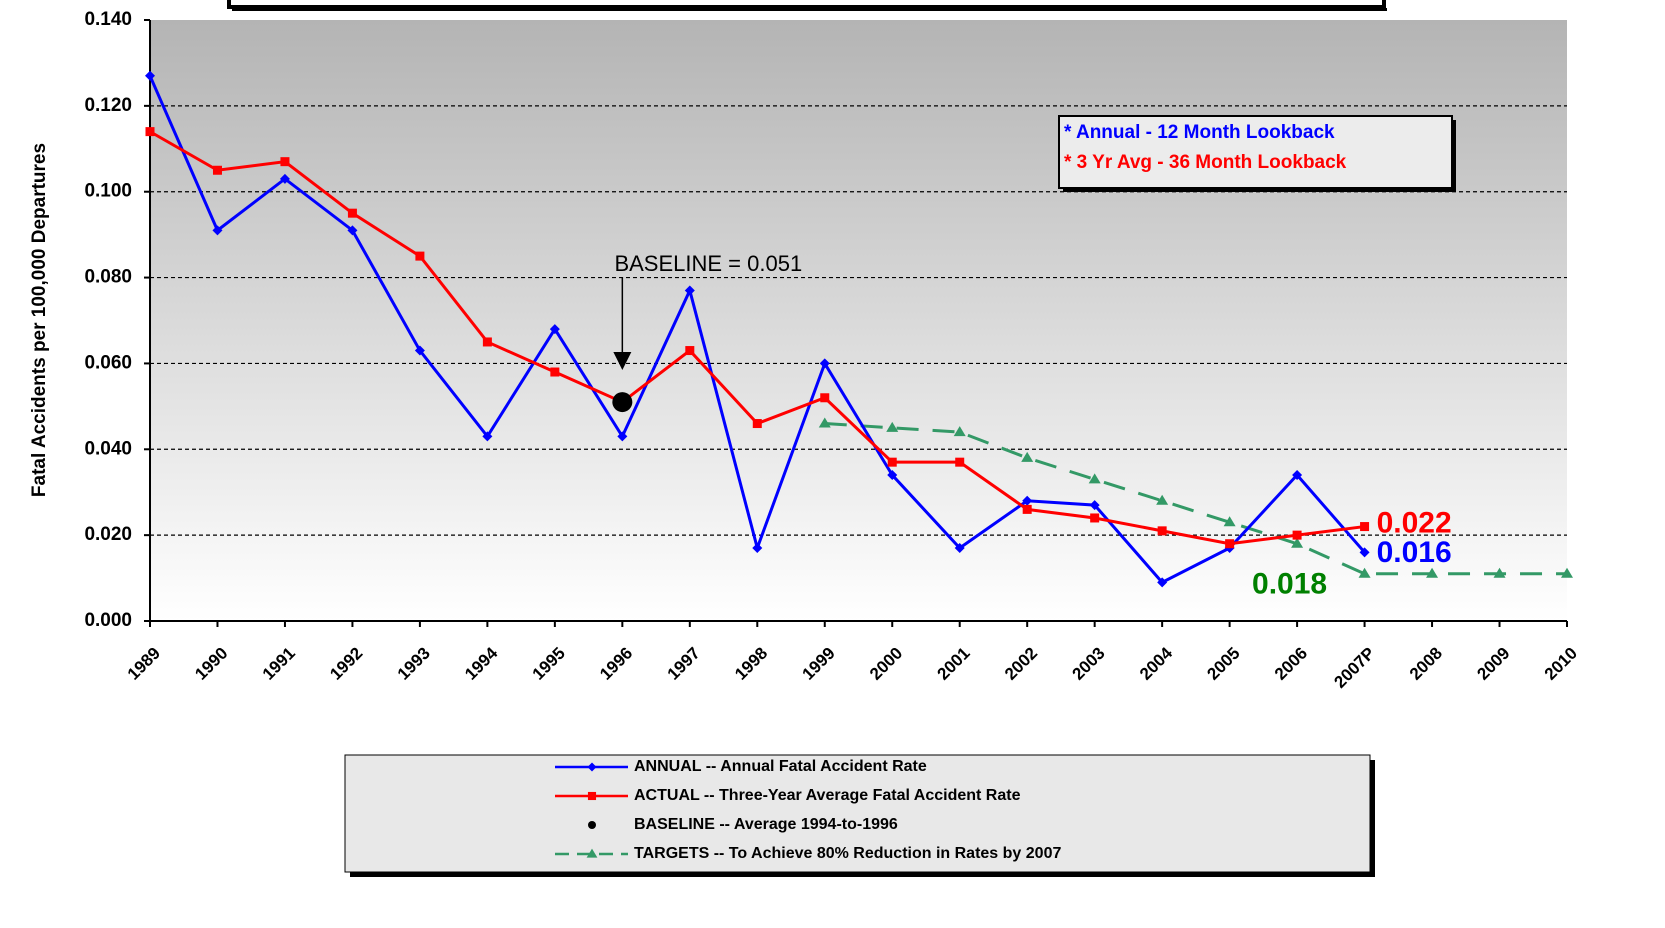 The width and height of the screenshot is (1665, 928). Describe the element at coordinates (1199, 132) in the screenshot. I see `note: * Annual - 12 Month Lookback` at that location.